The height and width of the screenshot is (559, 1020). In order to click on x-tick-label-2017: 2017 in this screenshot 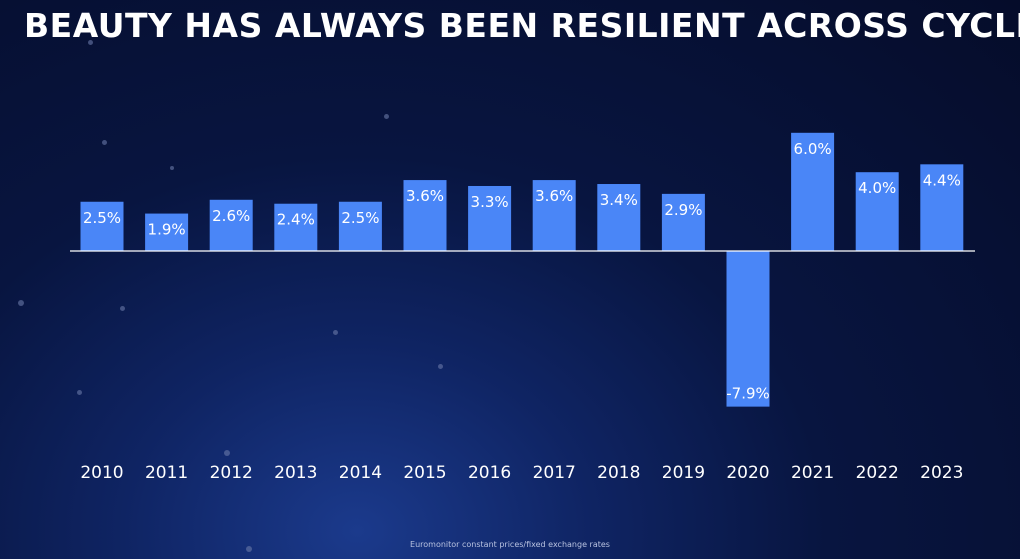, I will do `click(554, 473)`.